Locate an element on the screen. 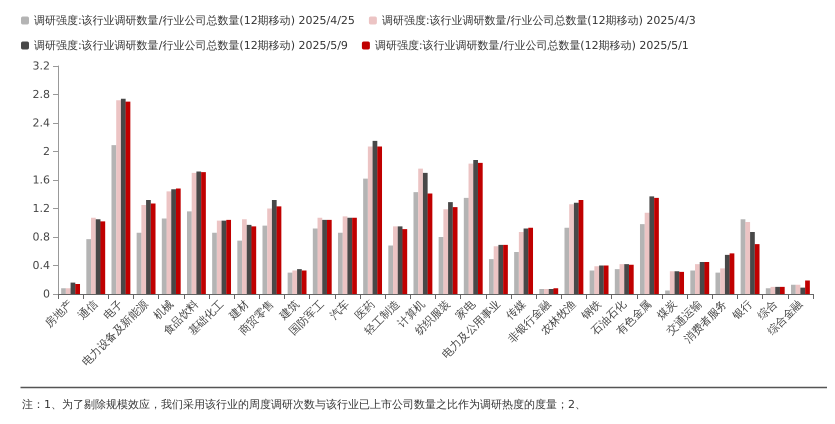  y-tick-label: 0.4 is located at coordinates (41, 265).